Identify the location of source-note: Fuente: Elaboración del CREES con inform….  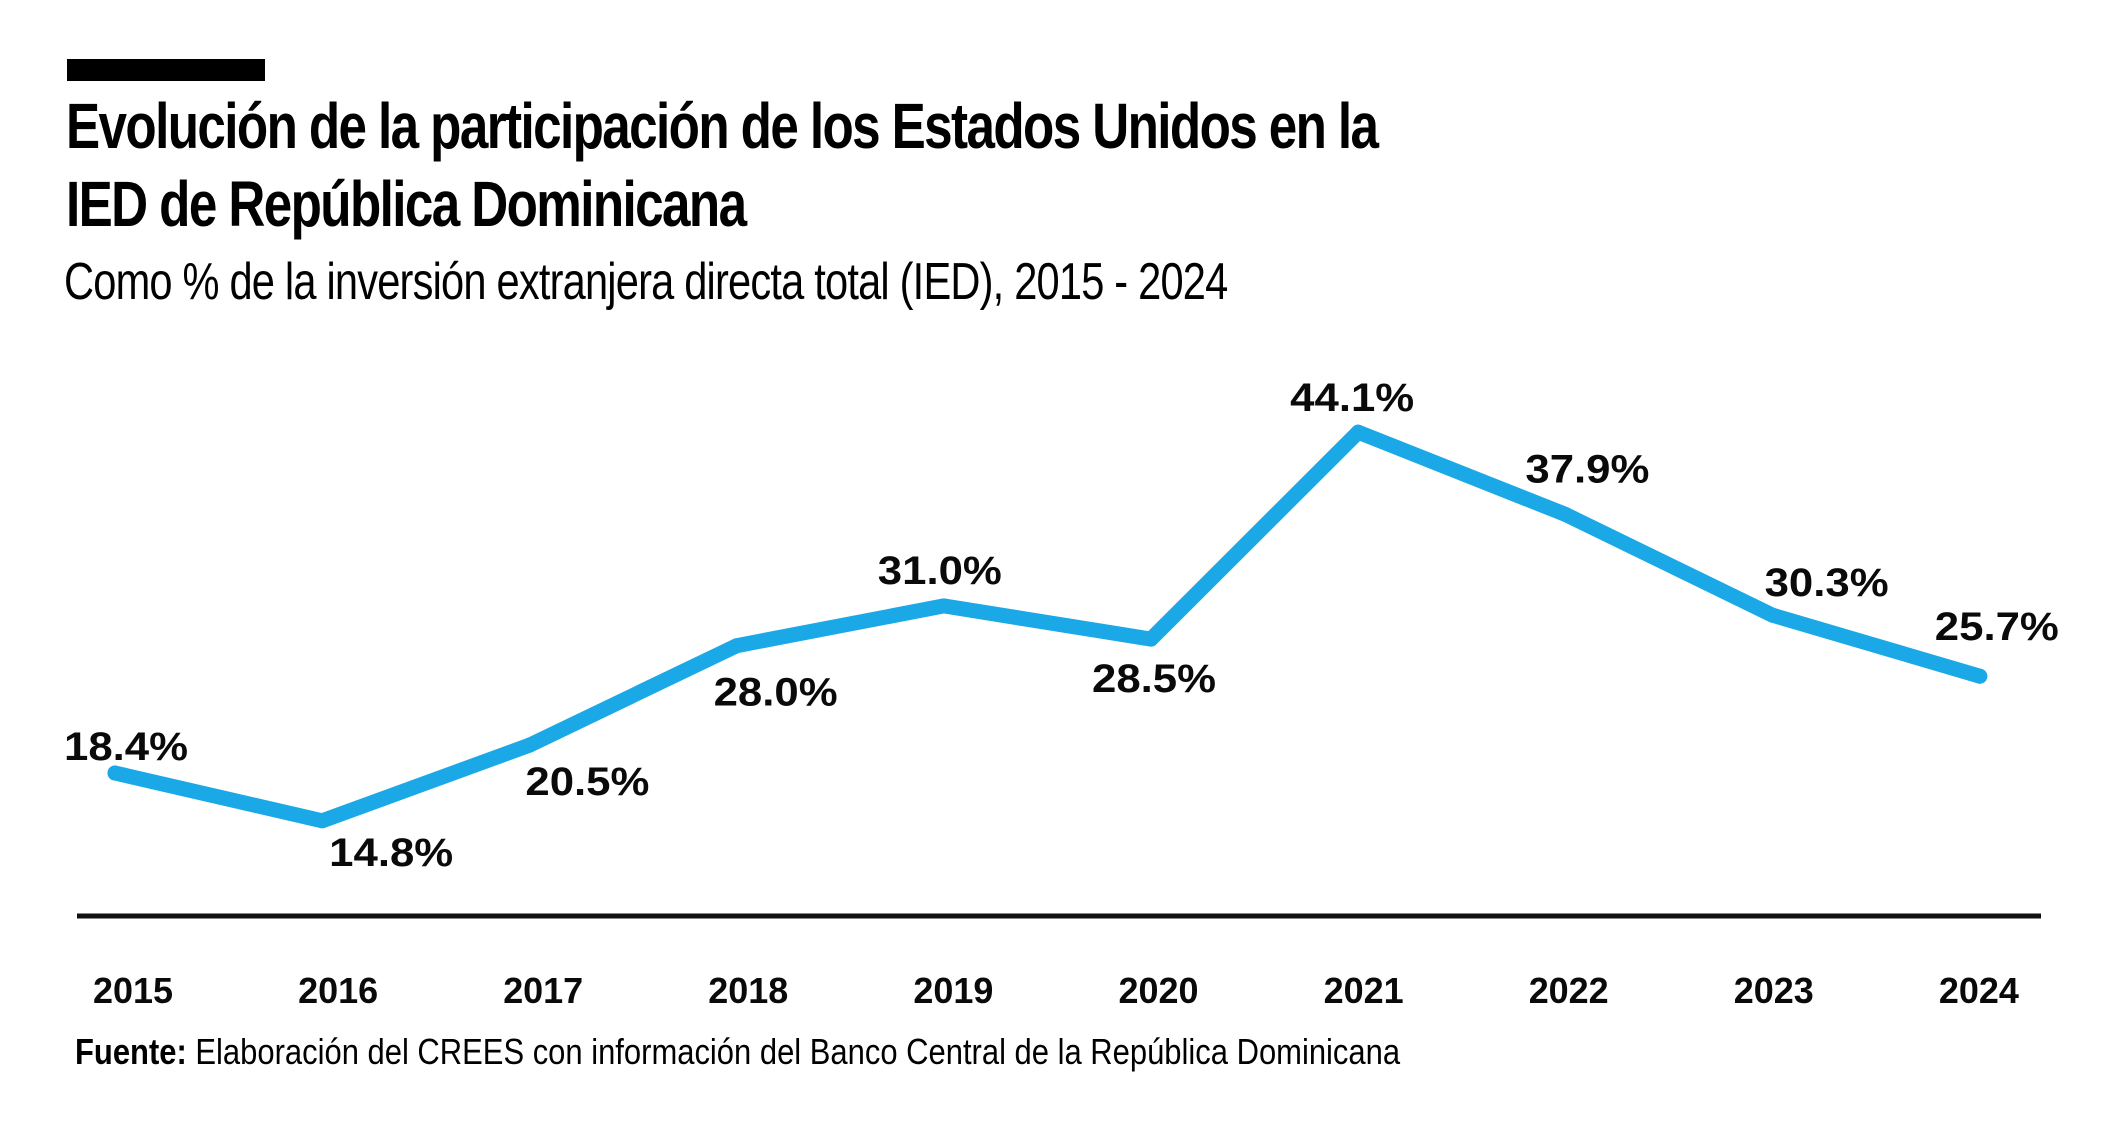
(737, 1052).